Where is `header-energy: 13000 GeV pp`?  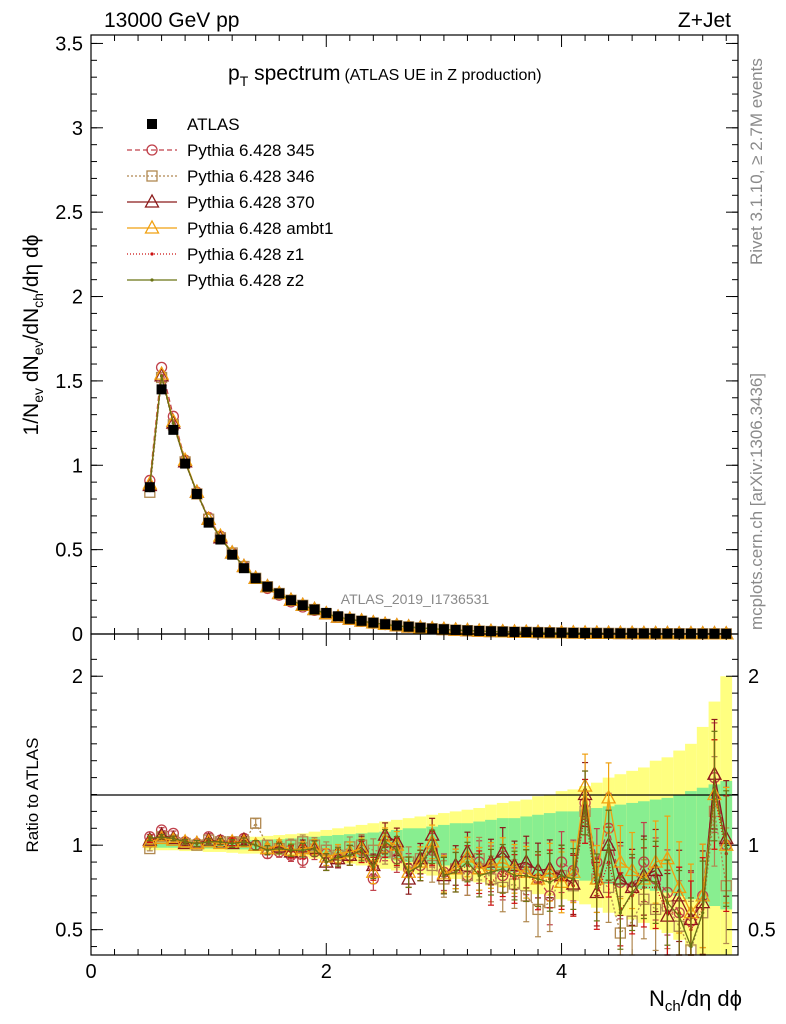 header-energy: 13000 GeV pp is located at coordinates (171, 20).